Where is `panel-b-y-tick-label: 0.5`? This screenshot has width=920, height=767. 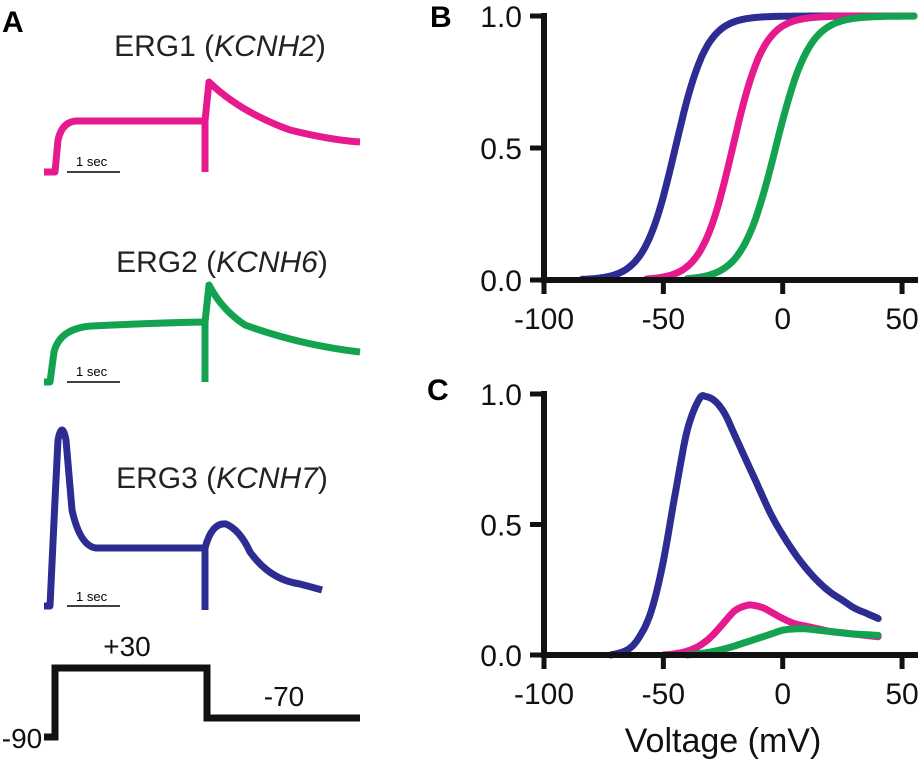 panel-b-y-tick-label: 0.5 is located at coordinates (501, 149).